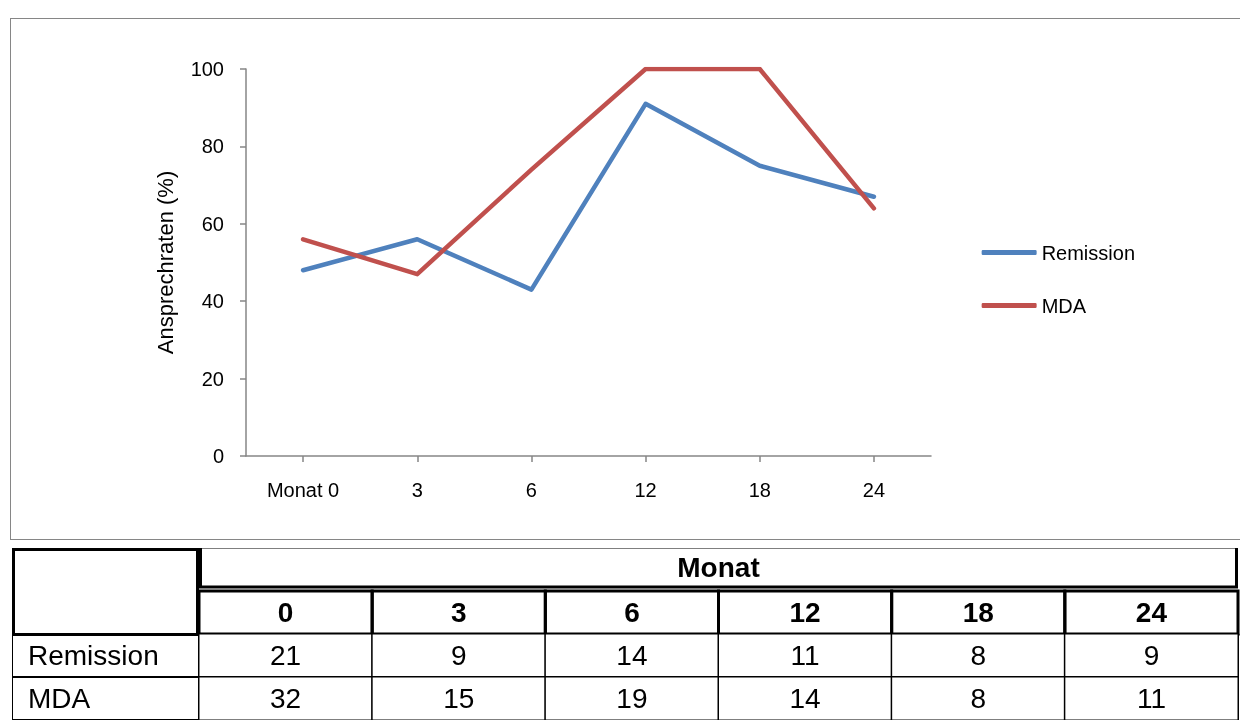 The image size is (1240, 720). I want to click on y-tick-label: 100, so click(207, 69).